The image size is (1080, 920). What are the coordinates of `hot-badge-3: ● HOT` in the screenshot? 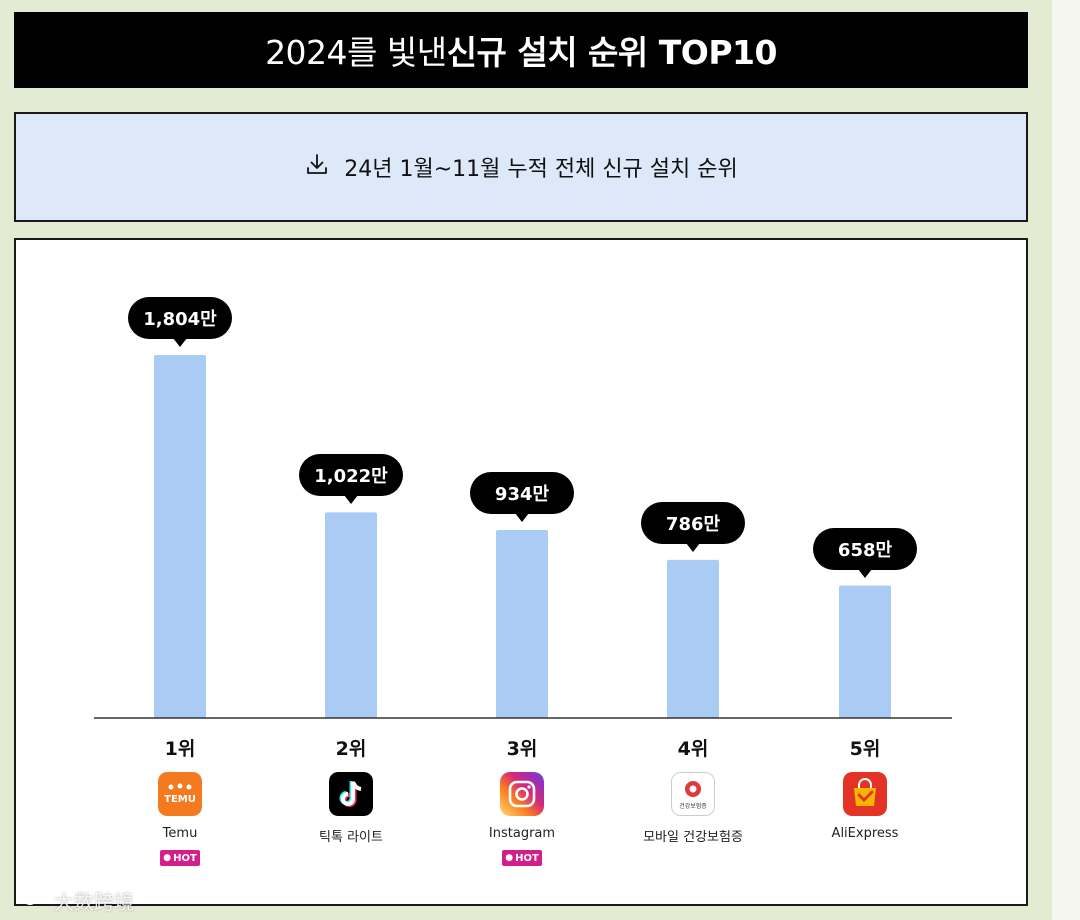 It's located at (522, 858).